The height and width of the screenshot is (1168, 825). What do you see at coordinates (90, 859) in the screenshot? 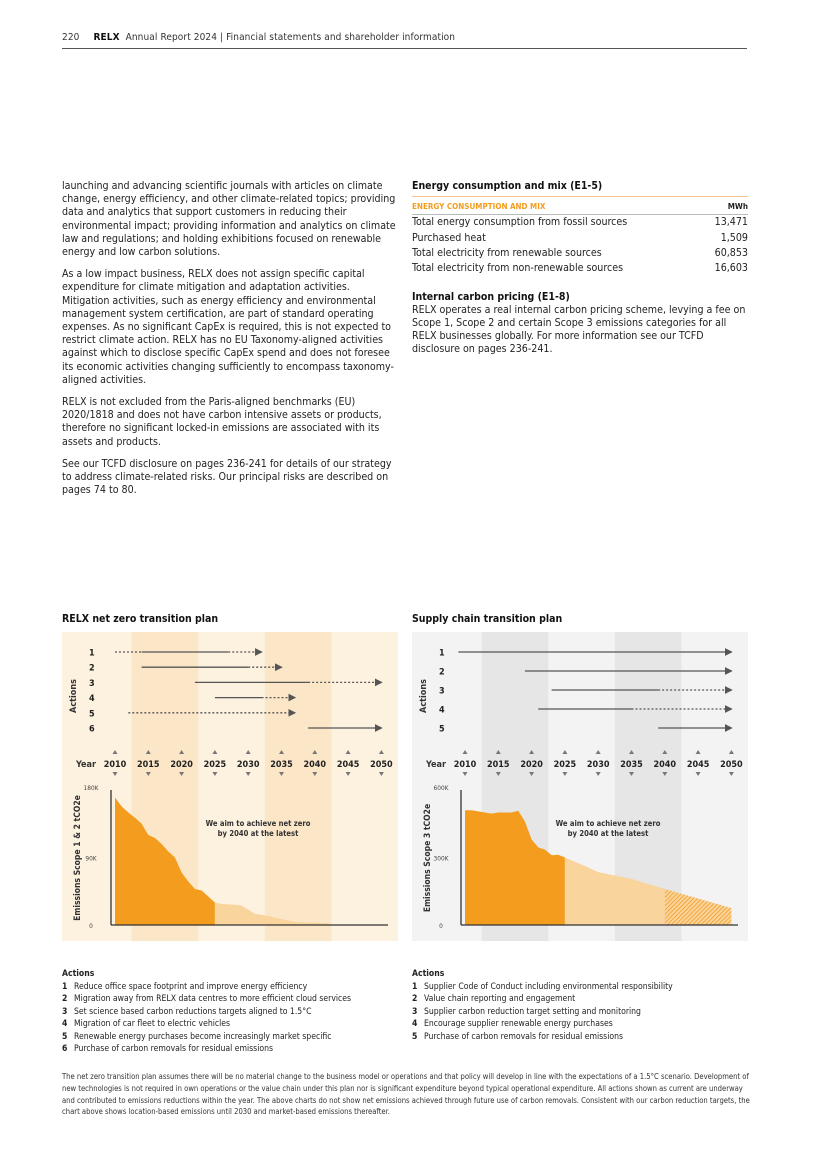
I see `y-tick: 90K` at bounding box center [90, 859].